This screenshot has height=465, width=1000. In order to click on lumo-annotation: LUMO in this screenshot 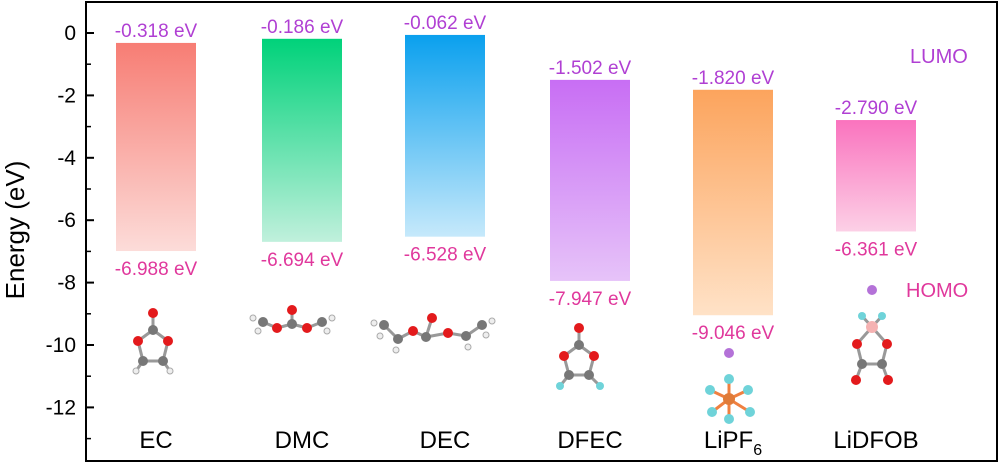, I will do `click(939, 57)`.